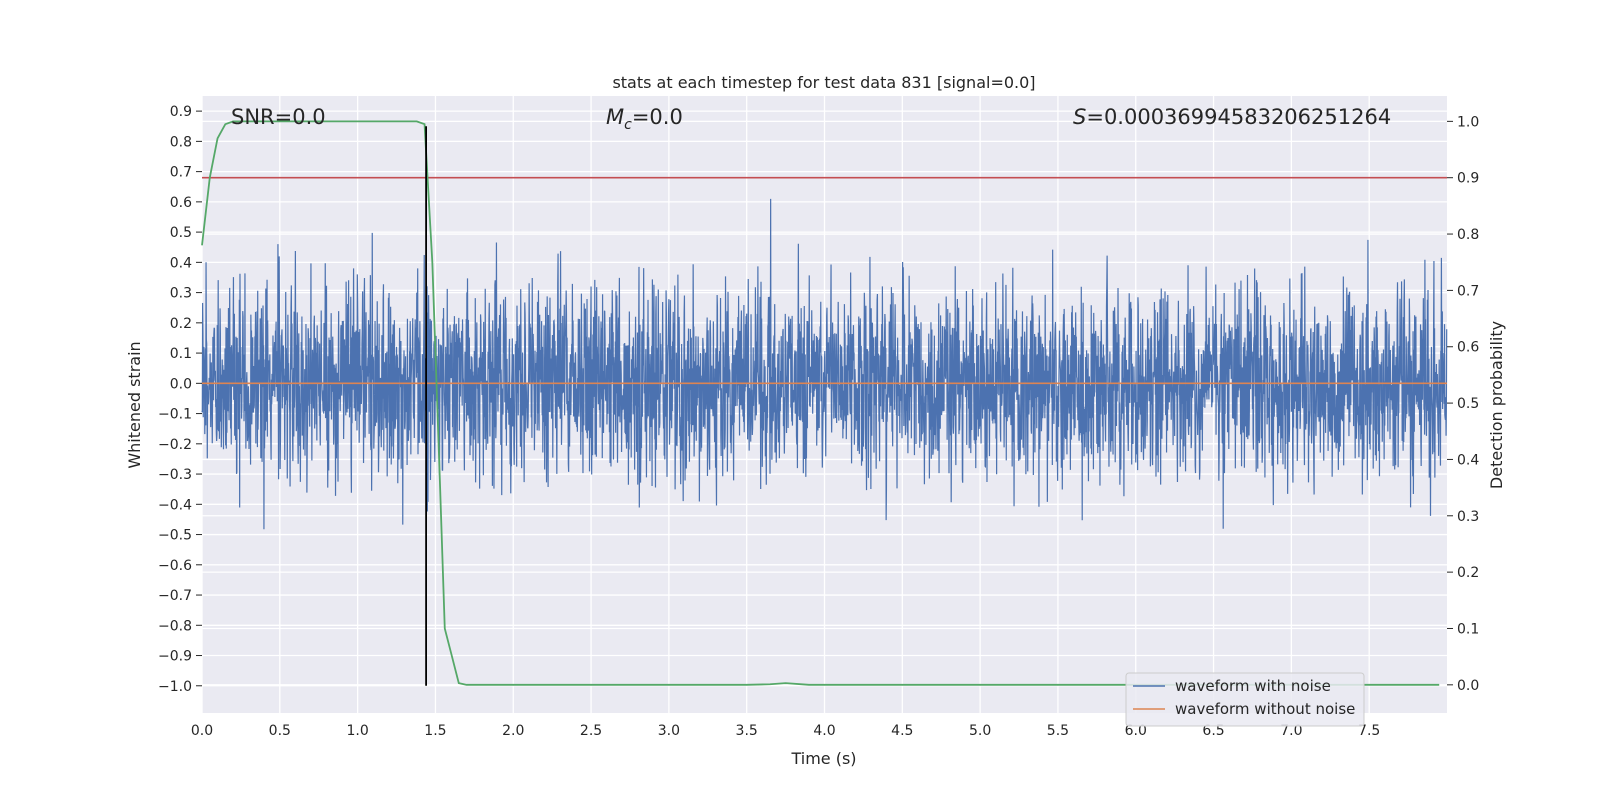 This screenshot has width=1600, height=800. What do you see at coordinates (278, 117) in the screenshot?
I see `snr-annotation: SNR=0.0` at bounding box center [278, 117].